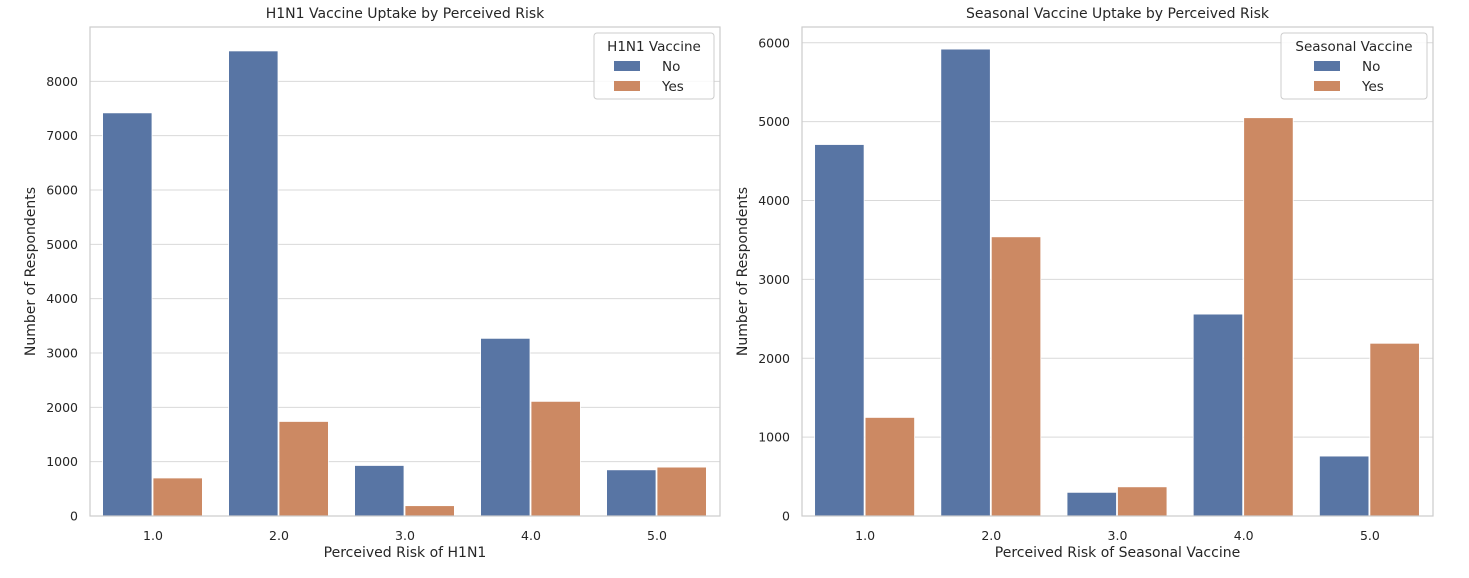 The width and height of the screenshot is (1469, 578). What do you see at coordinates (654, 66) in the screenshot?
I see `legend: H1N1 Vaccine No Yes` at bounding box center [654, 66].